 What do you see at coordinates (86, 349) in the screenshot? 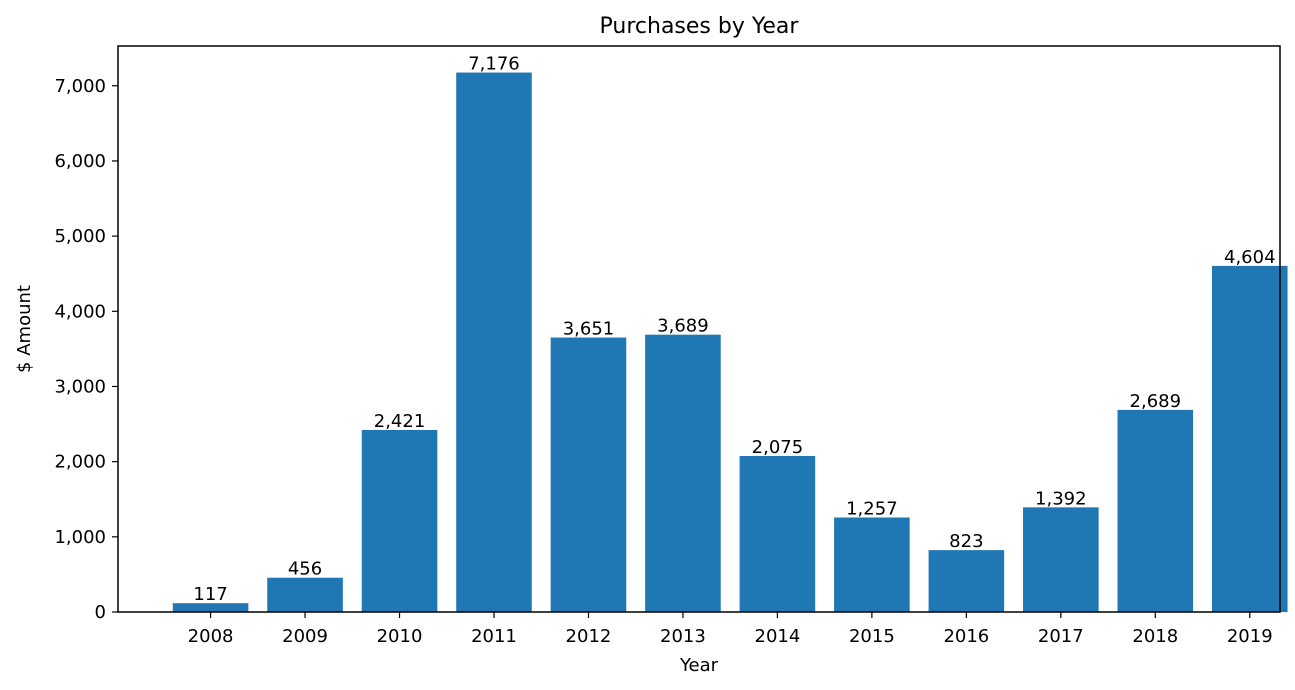
I see `y-axis: 0 1,000 2,000 3,000 4,000 5,000 6,000 7,000` at bounding box center [86, 349].